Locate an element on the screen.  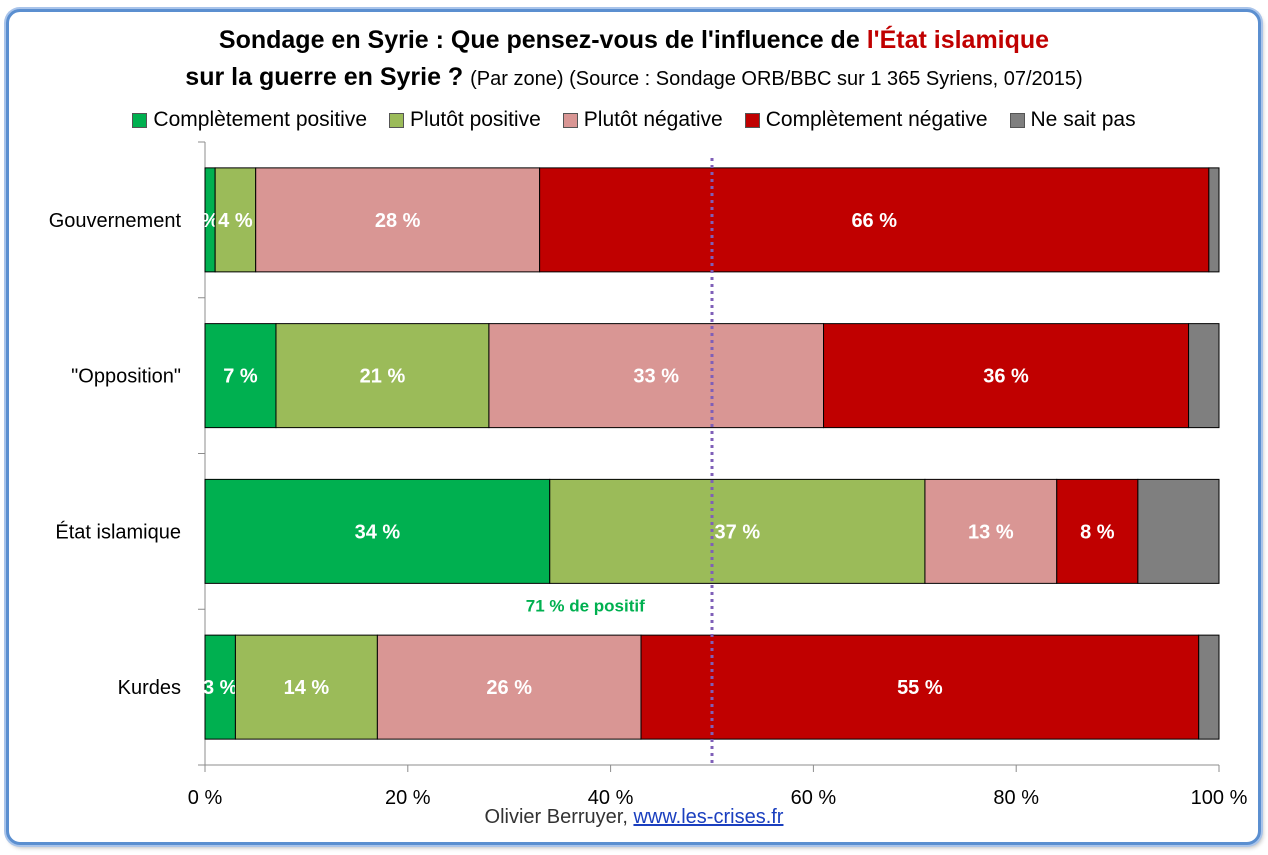
x-tick-label: 40 % is located at coordinates (611, 798).